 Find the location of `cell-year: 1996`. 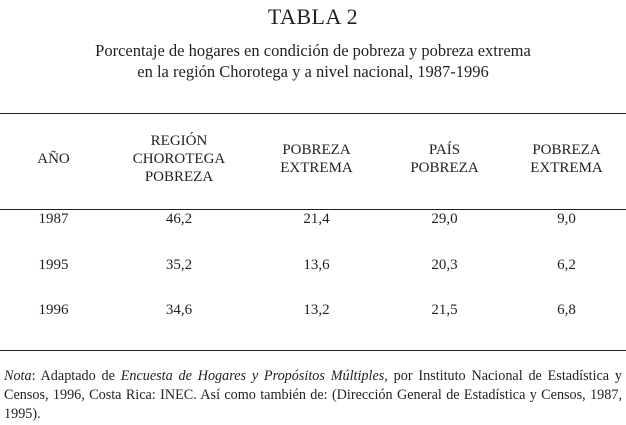

cell-year: 1996 is located at coordinates (53, 309).